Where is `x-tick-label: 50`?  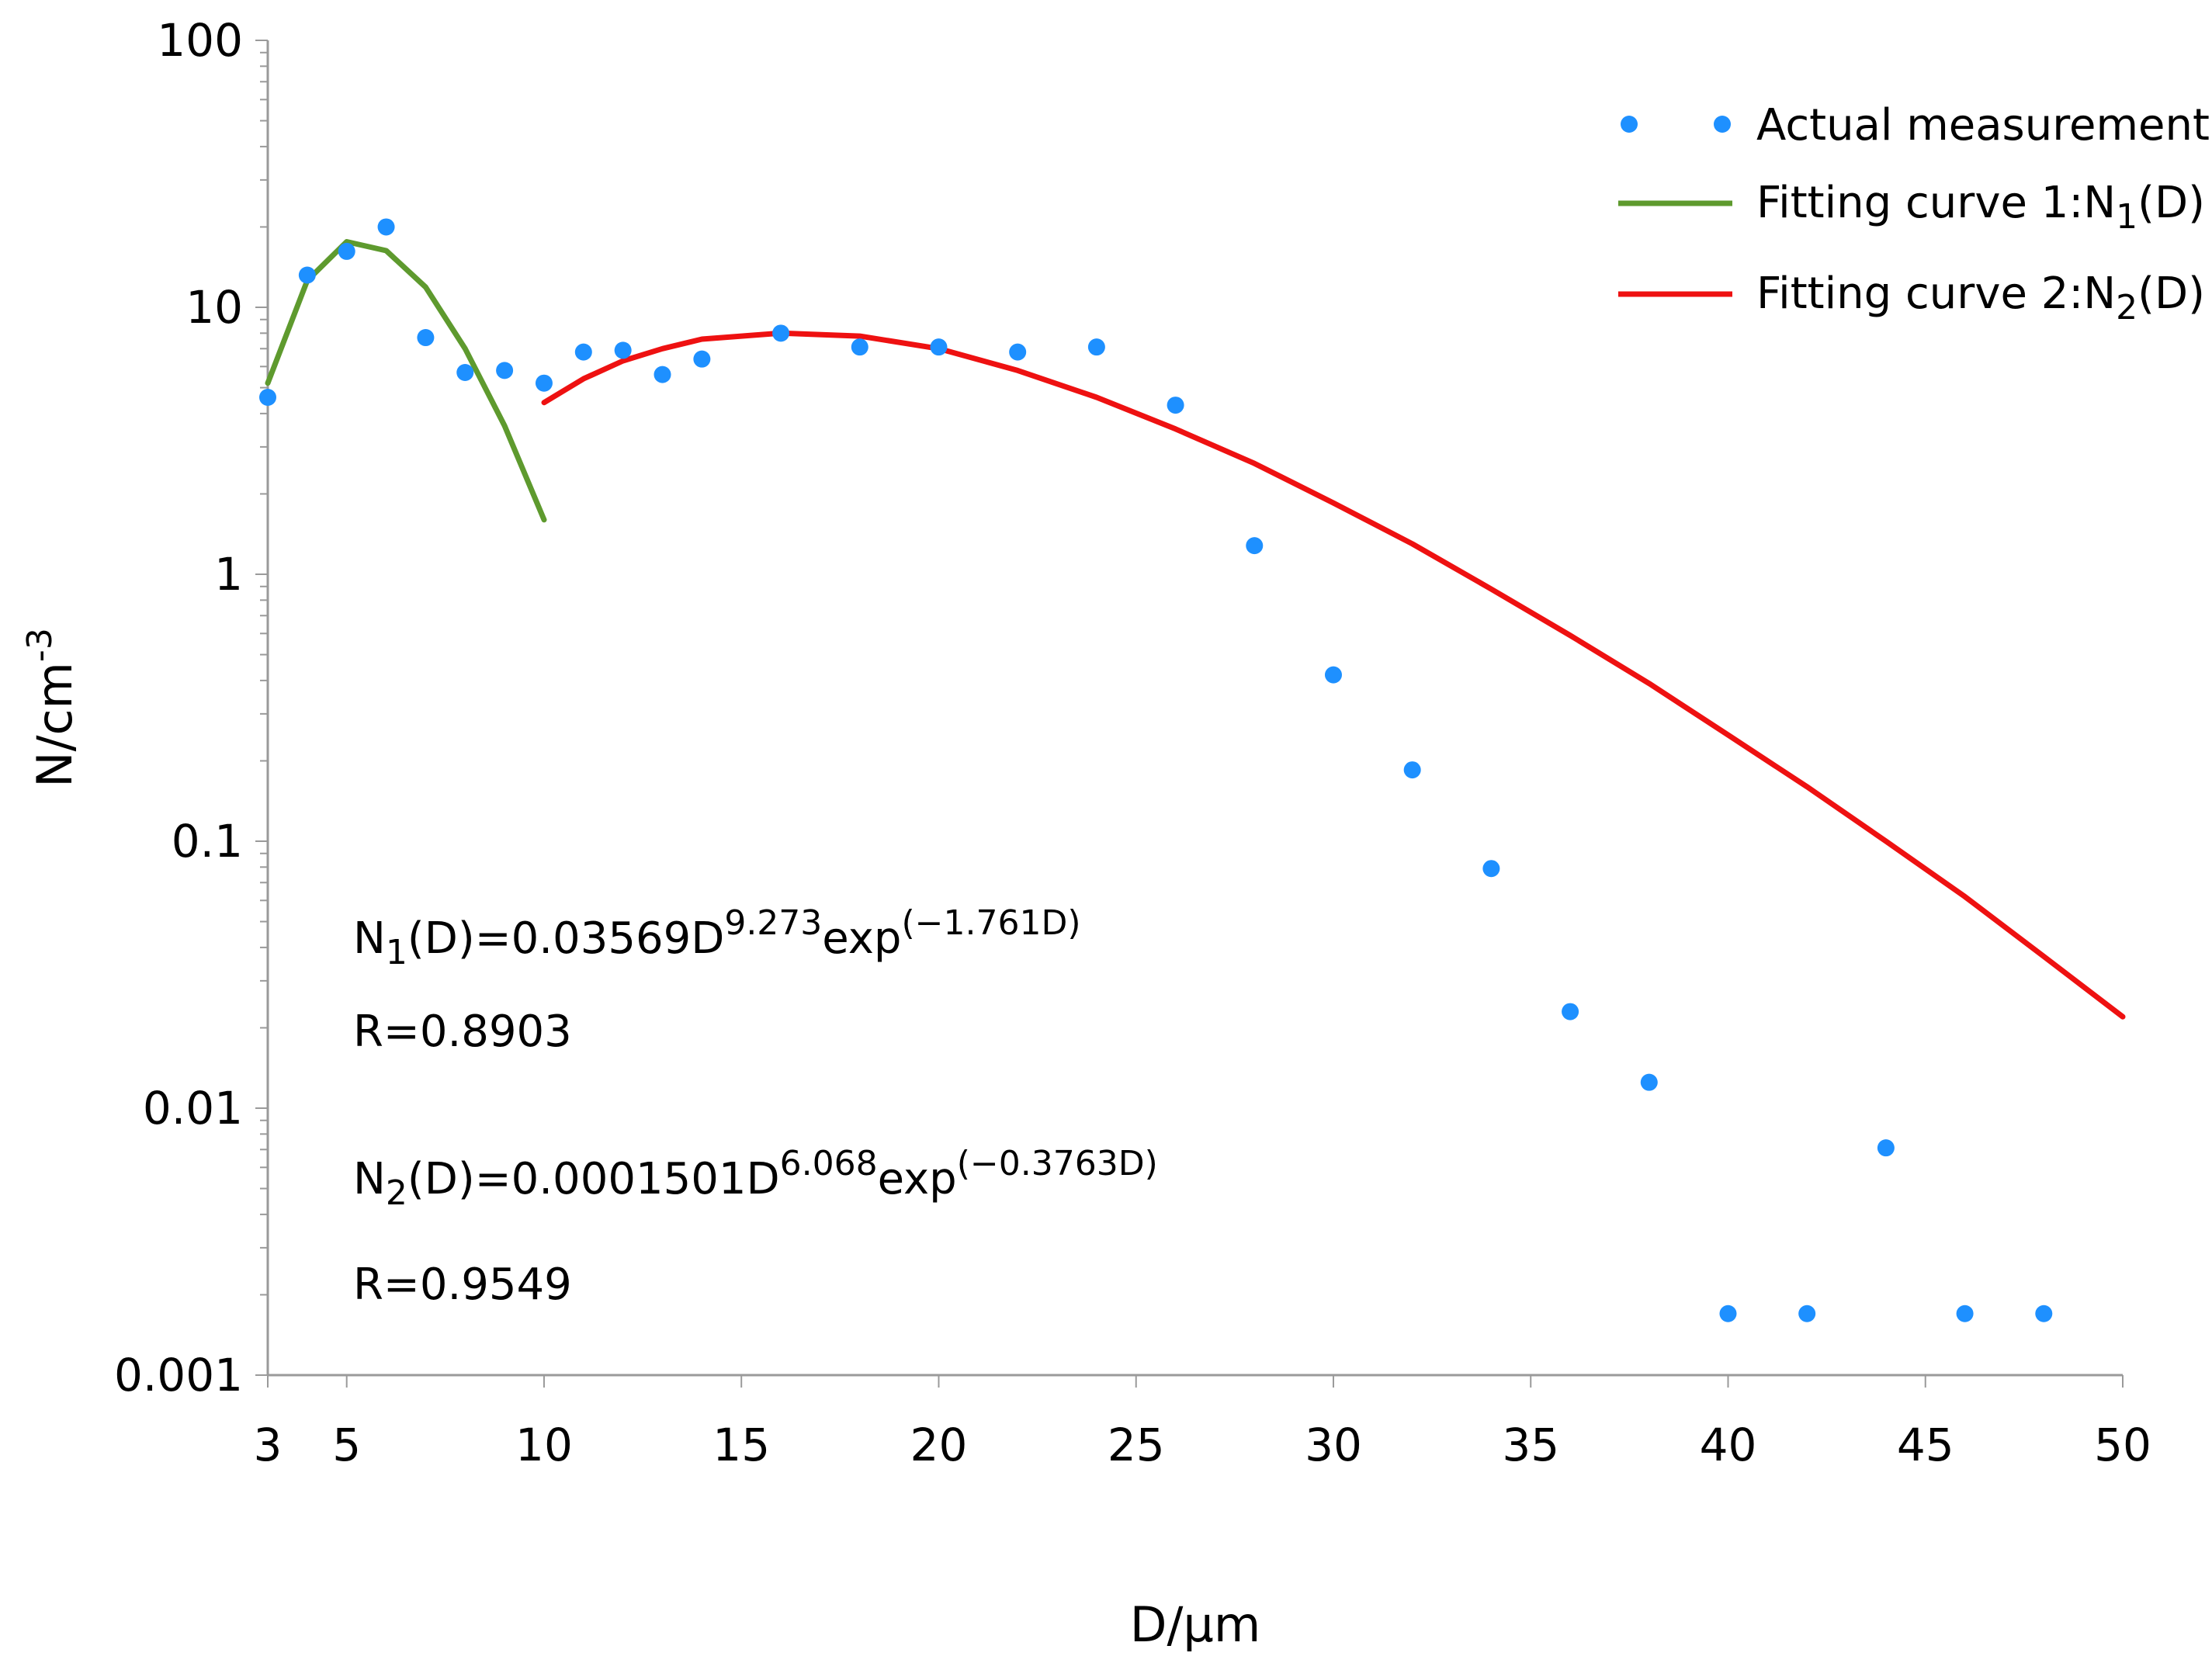
x-tick-label: 50 is located at coordinates (2122, 1445).